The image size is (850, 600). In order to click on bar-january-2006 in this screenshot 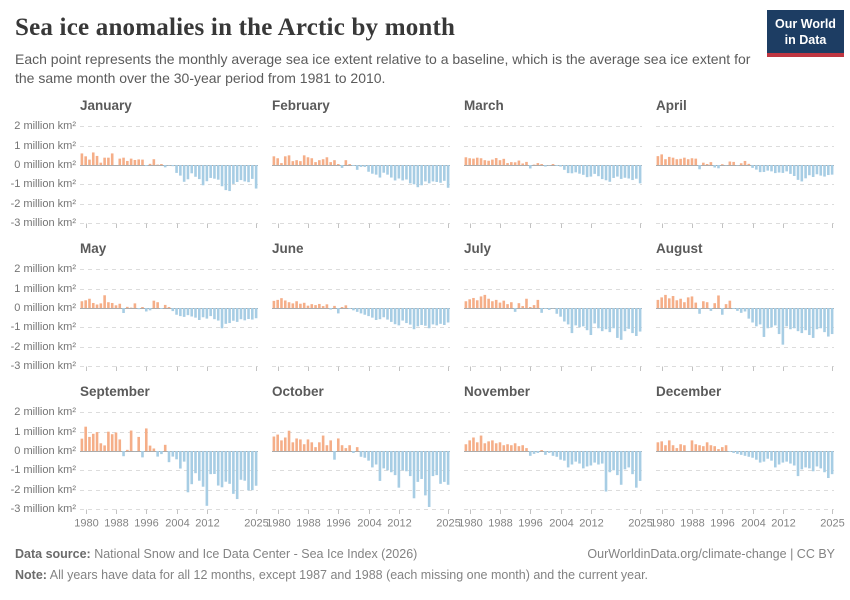, I will do `click(184, 173)`.